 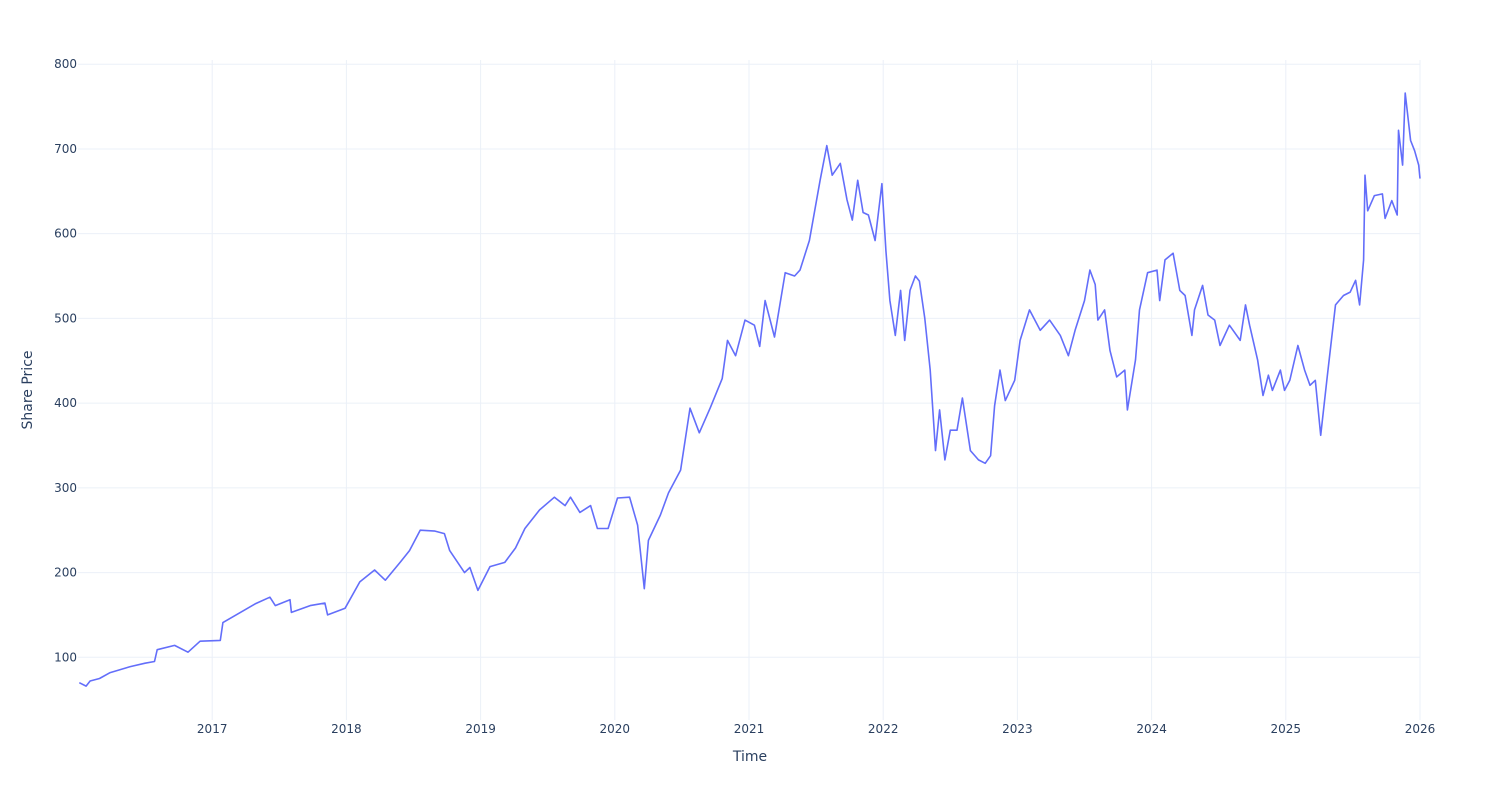 What do you see at coordinates (65, 657) in the screenshot?
I see `y-tick-label: 100` at bounding box center [65, 657].